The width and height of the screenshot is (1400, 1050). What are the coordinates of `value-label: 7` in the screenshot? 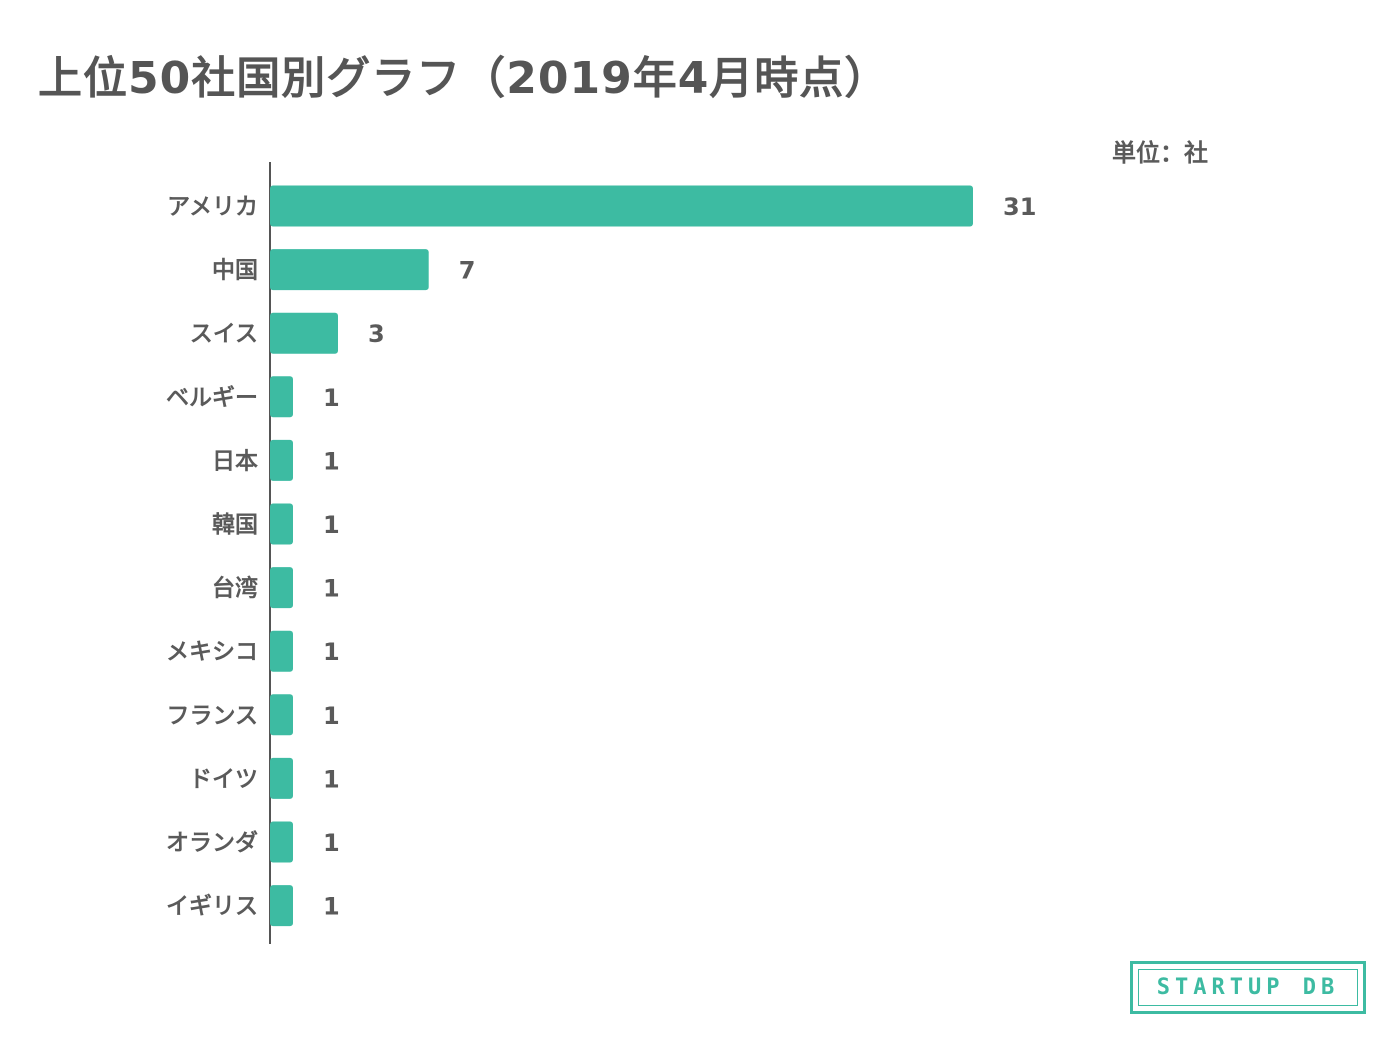 It's located at (467, 271).